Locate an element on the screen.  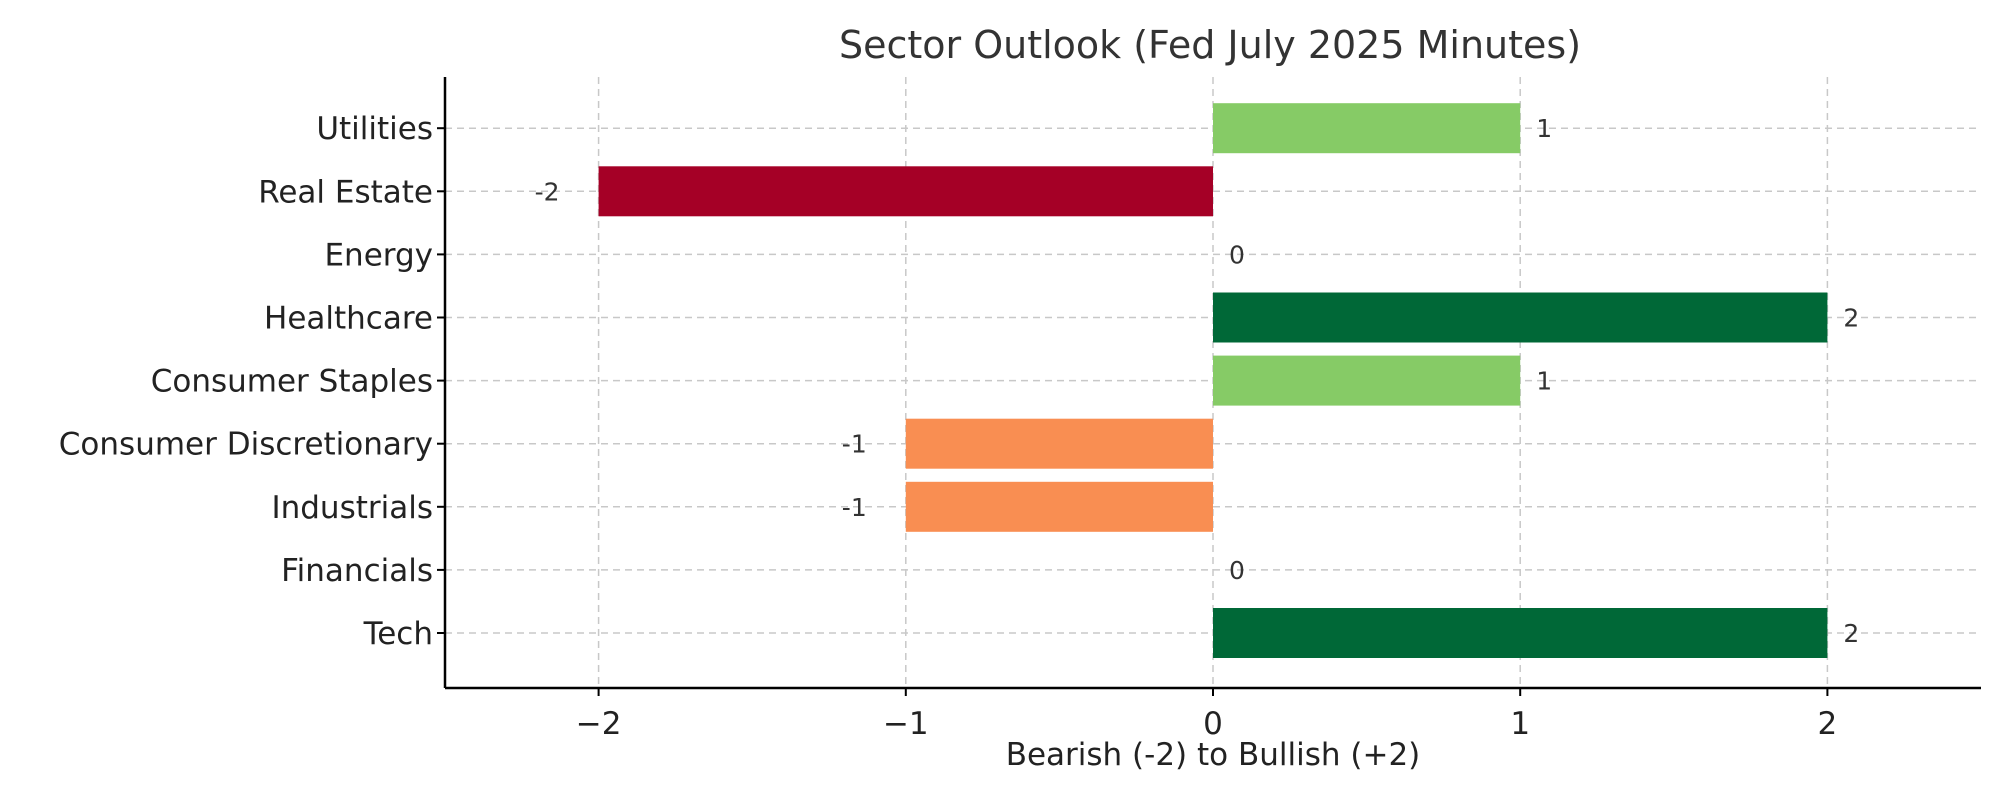
y-tick-label: Utilities is located at coordinates (374, 129).